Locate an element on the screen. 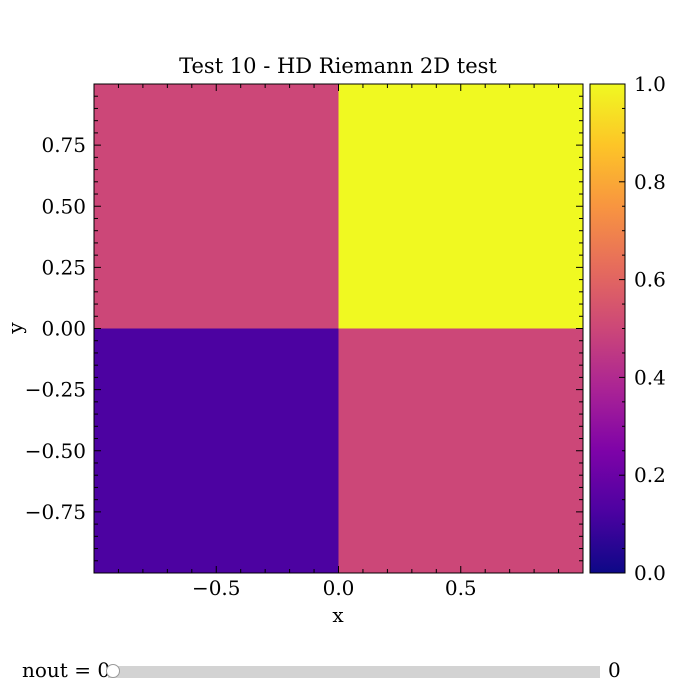 This screenshot has height=700, width=700. colorbar-tick-label: 0.6 is located at coordinates (650, 280).